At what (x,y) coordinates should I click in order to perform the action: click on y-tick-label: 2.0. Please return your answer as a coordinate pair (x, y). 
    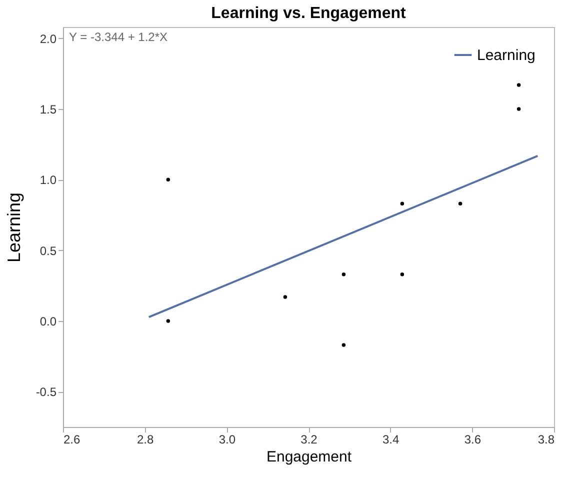
    Looking at the image, I should click on (48, 39).